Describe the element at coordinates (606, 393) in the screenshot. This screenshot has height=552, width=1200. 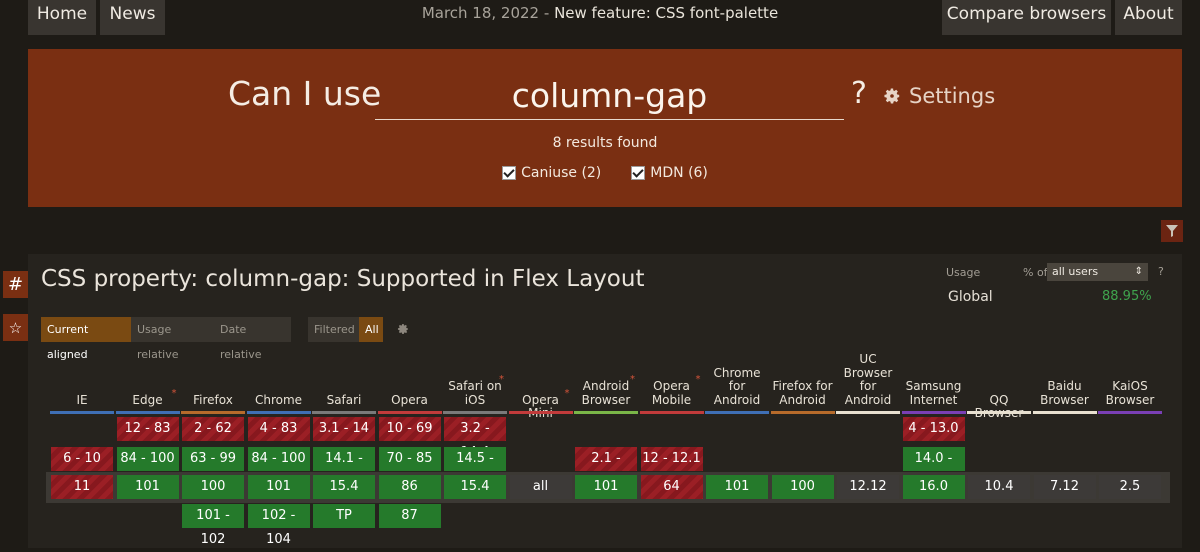
I see `browser-name: Android Browser` at that location.